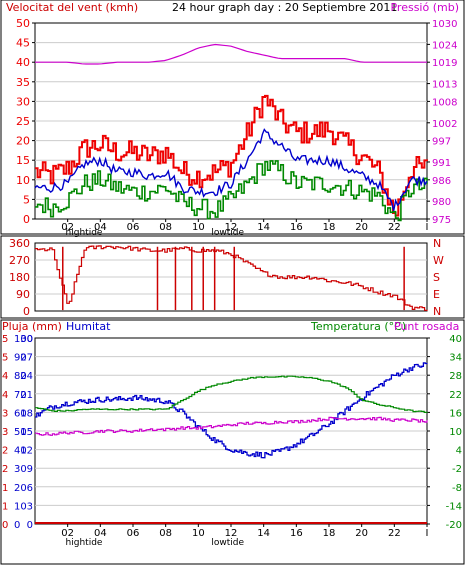 This screenshot has width=465, height=566. I want to click on direction-series-line, so click(231, 278).